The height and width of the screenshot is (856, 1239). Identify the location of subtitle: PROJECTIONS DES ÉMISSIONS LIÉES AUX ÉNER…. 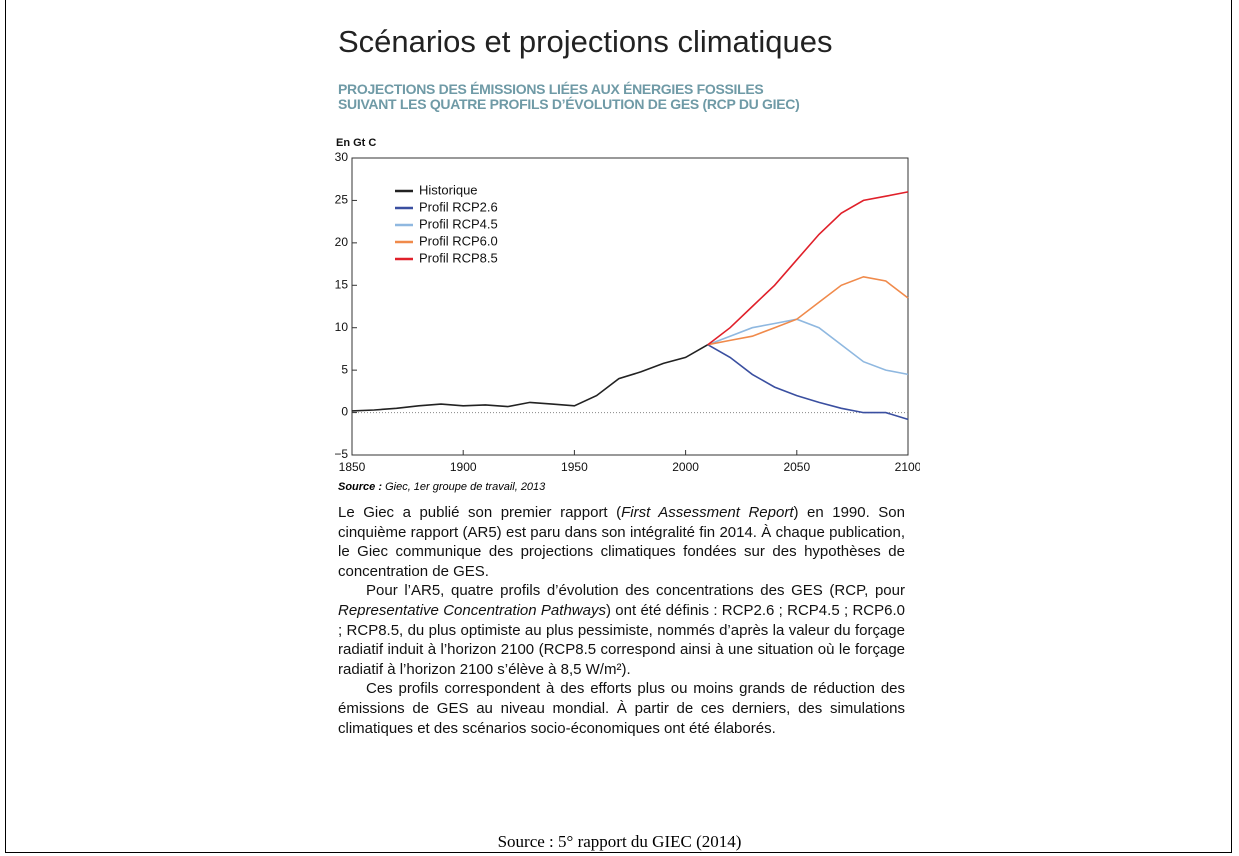
(569, 96).